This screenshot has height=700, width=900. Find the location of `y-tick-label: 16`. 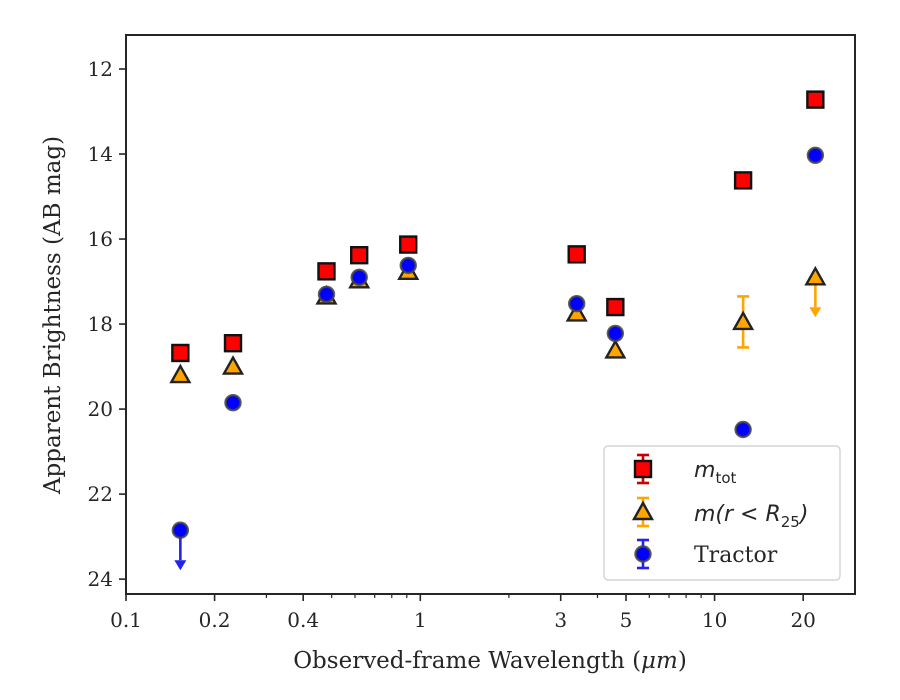

y-tick-label: 16 is located at coordinates (100, 239).